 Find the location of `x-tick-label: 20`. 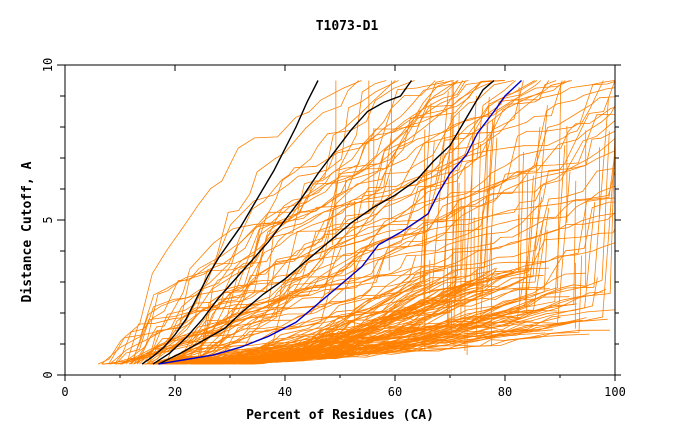

x-tick-label: 20 is located at coordinates (175, 392).